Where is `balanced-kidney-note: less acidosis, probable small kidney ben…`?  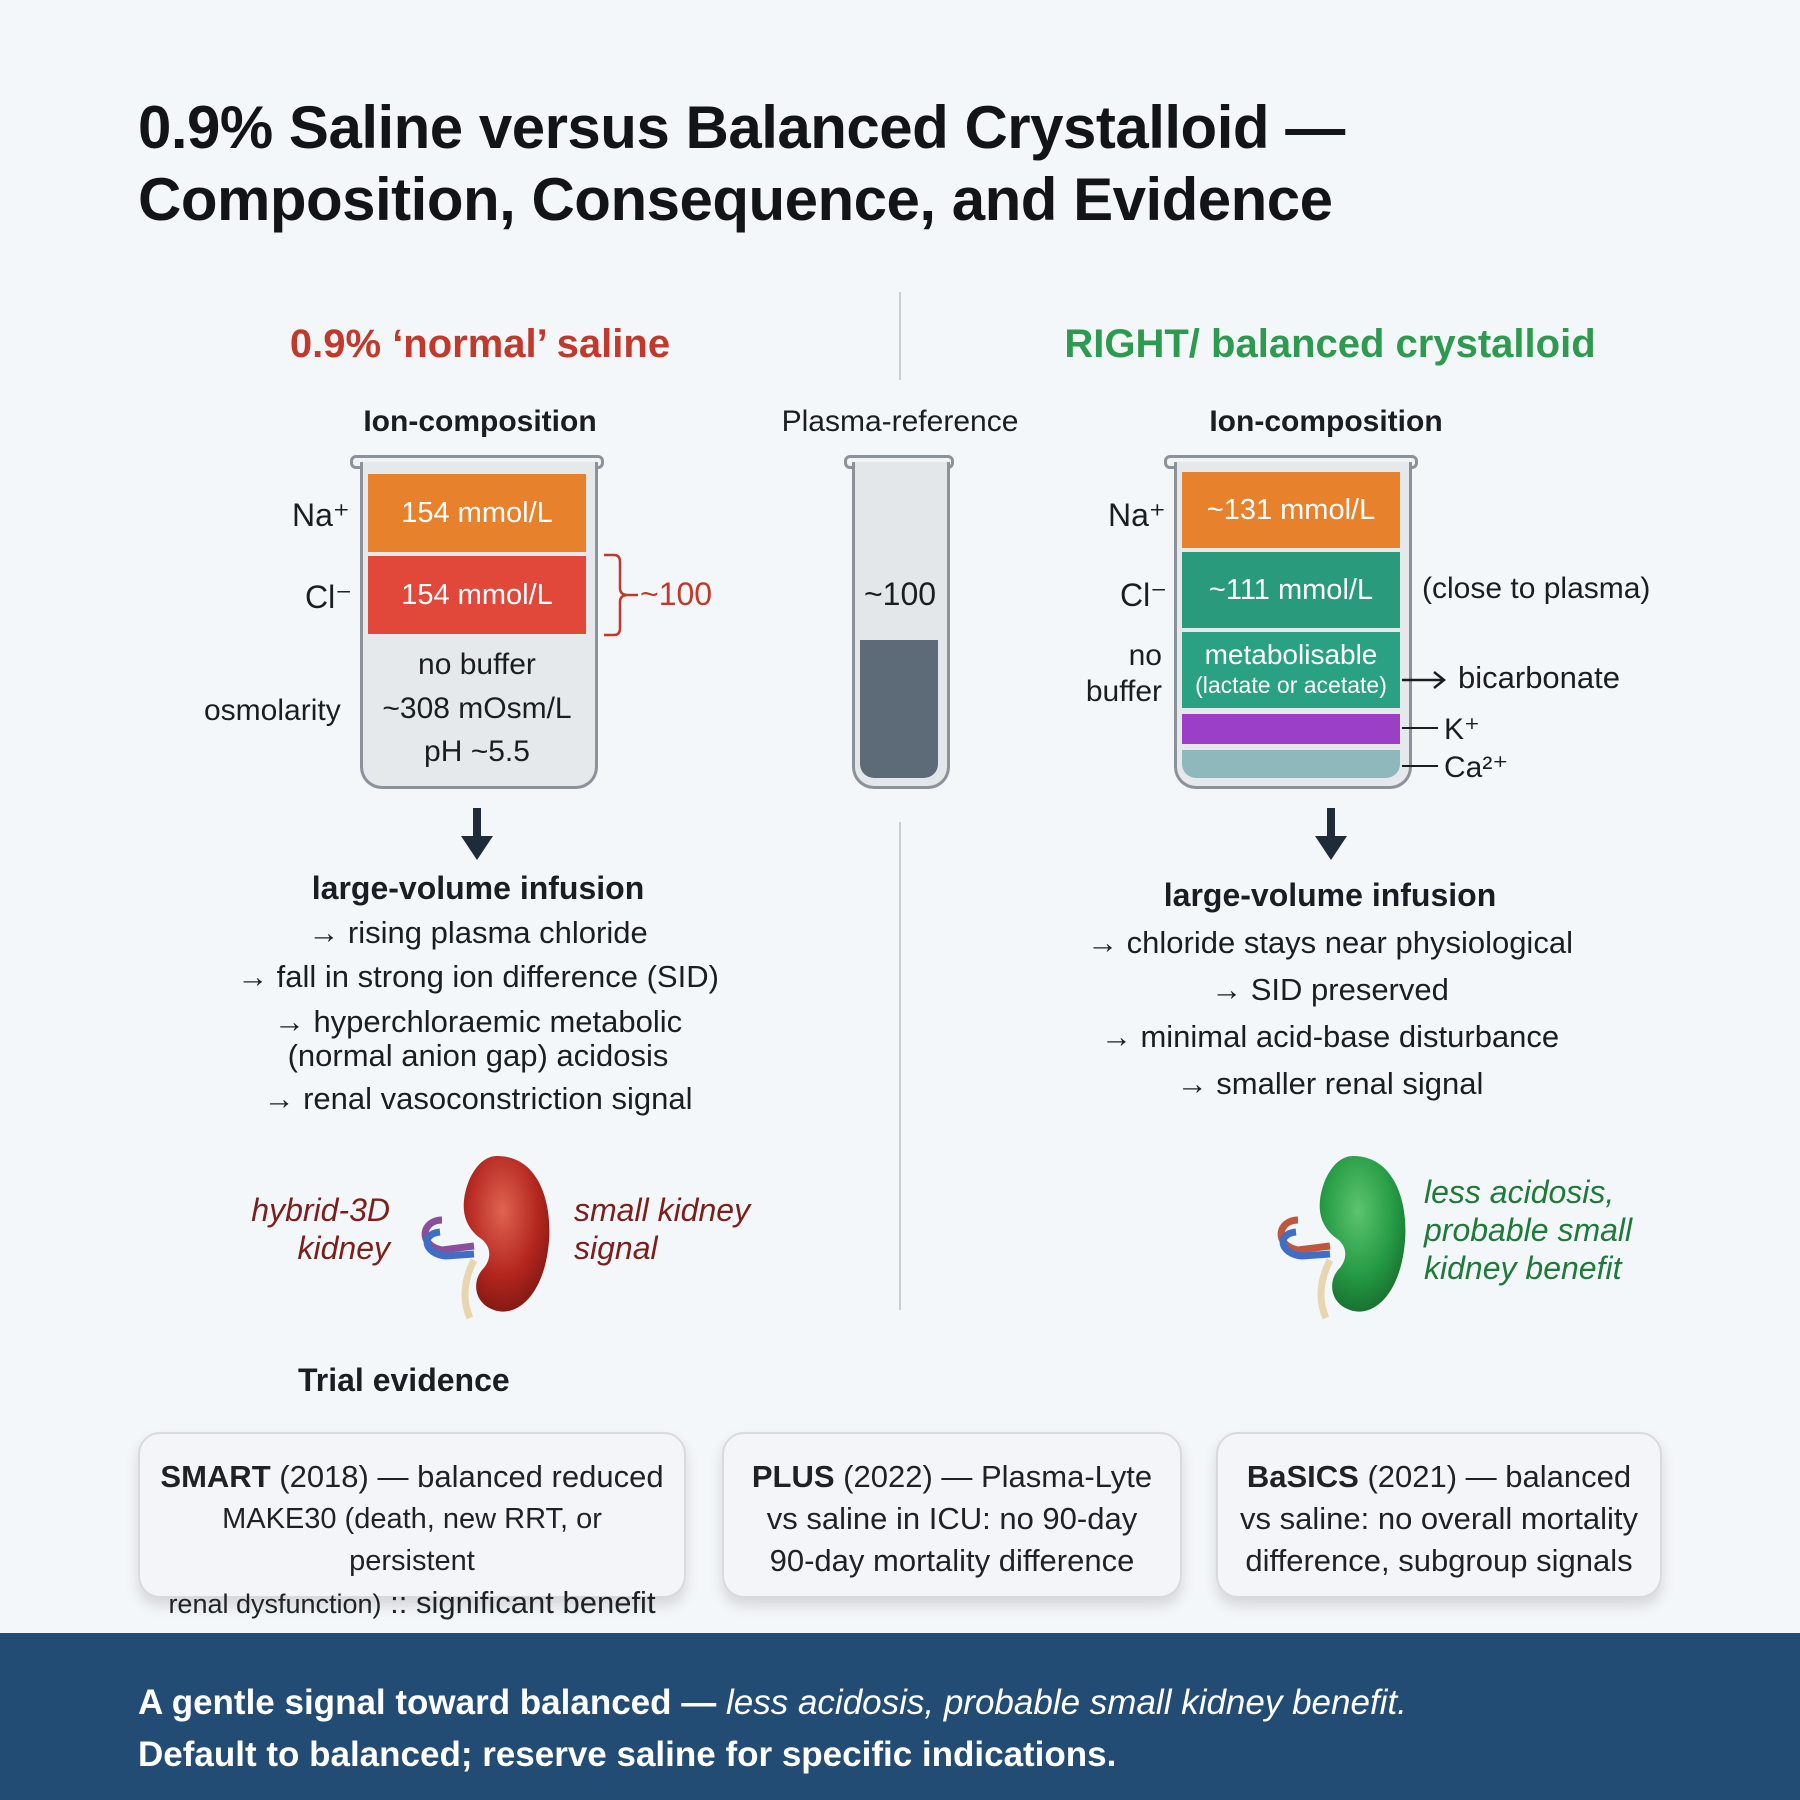
balanced-kidney-note: less acidosis, probable small kidney ben… is located at coordinates (1528, 1230).